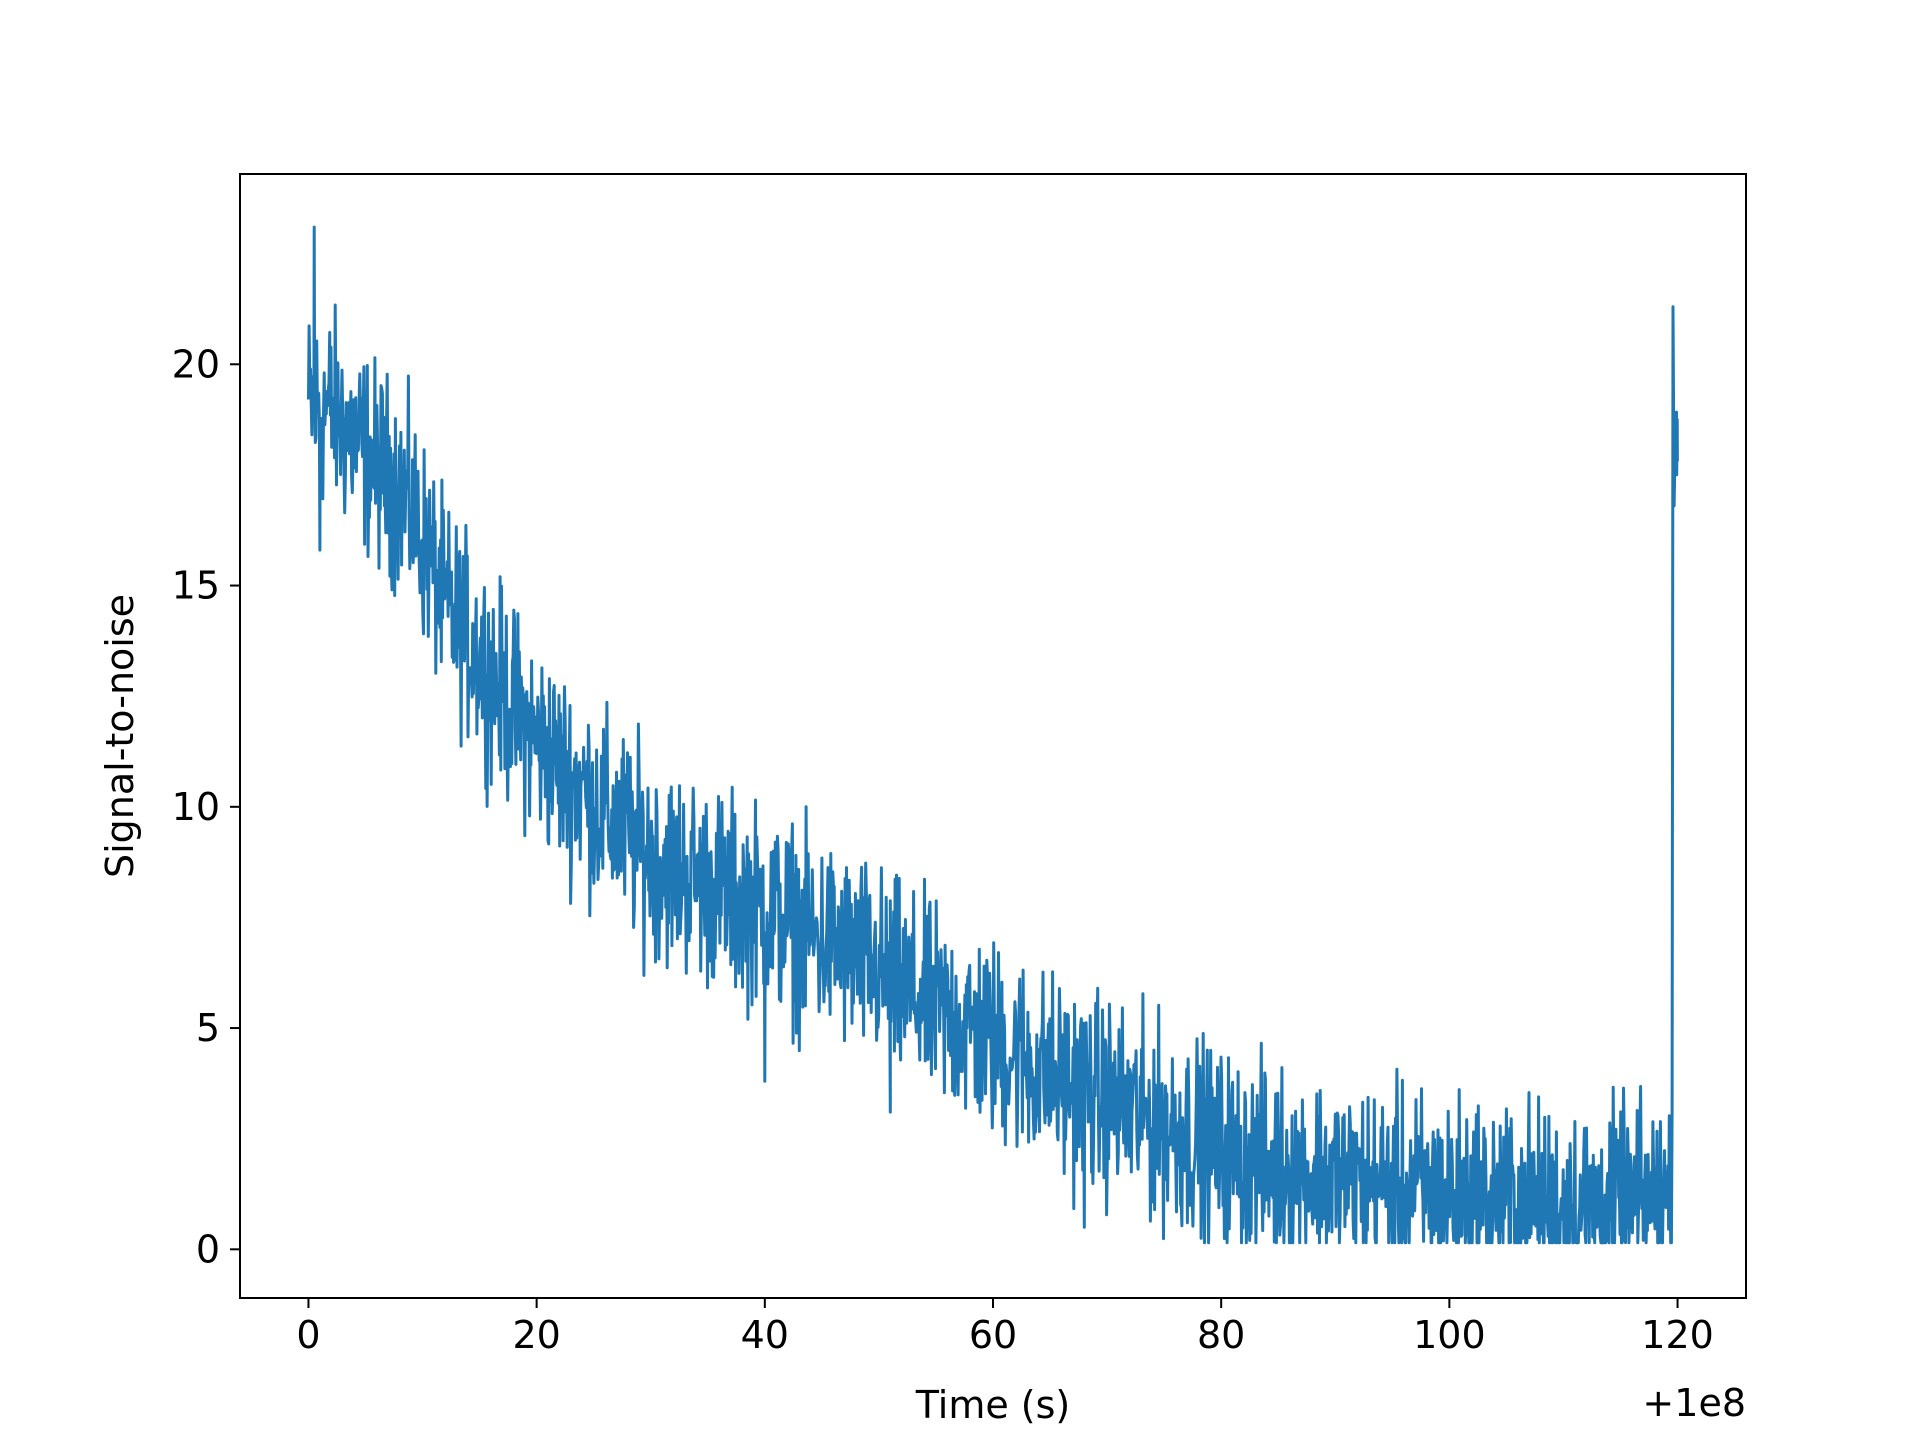  I want to click on y-axis-label: Signal-to-noise, so click(120, 736).